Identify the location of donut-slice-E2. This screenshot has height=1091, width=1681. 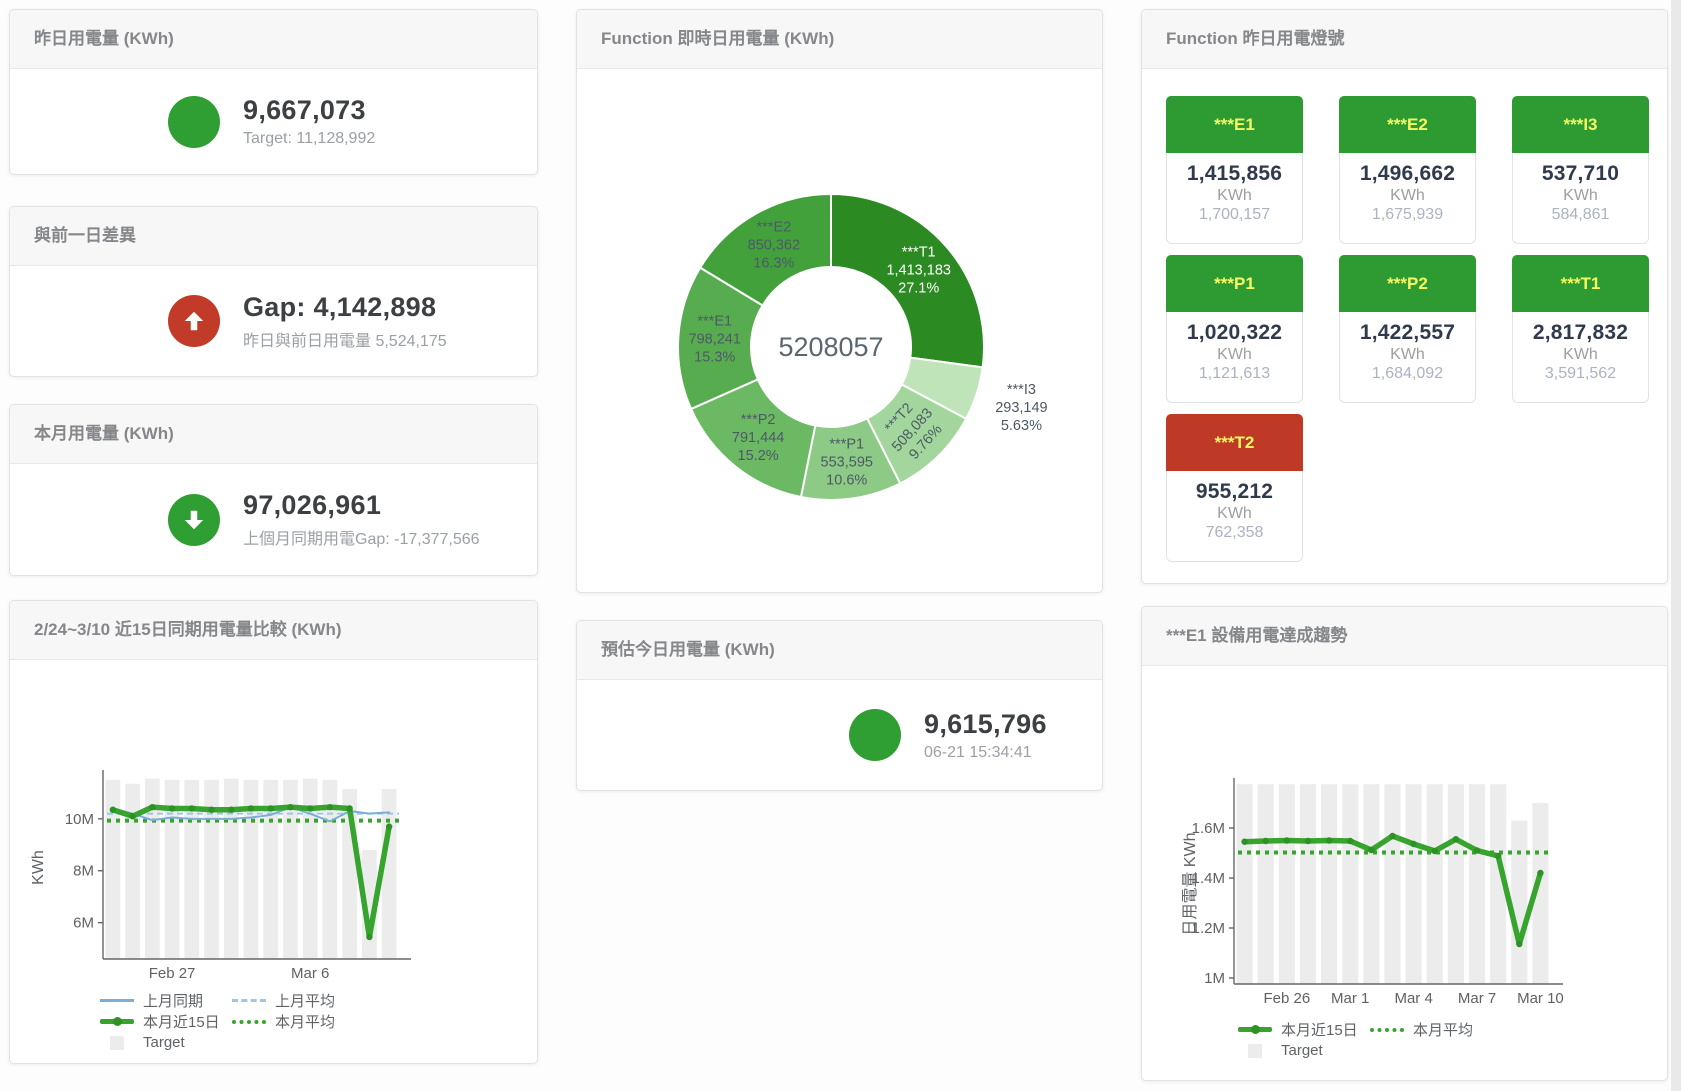
(765, 249).